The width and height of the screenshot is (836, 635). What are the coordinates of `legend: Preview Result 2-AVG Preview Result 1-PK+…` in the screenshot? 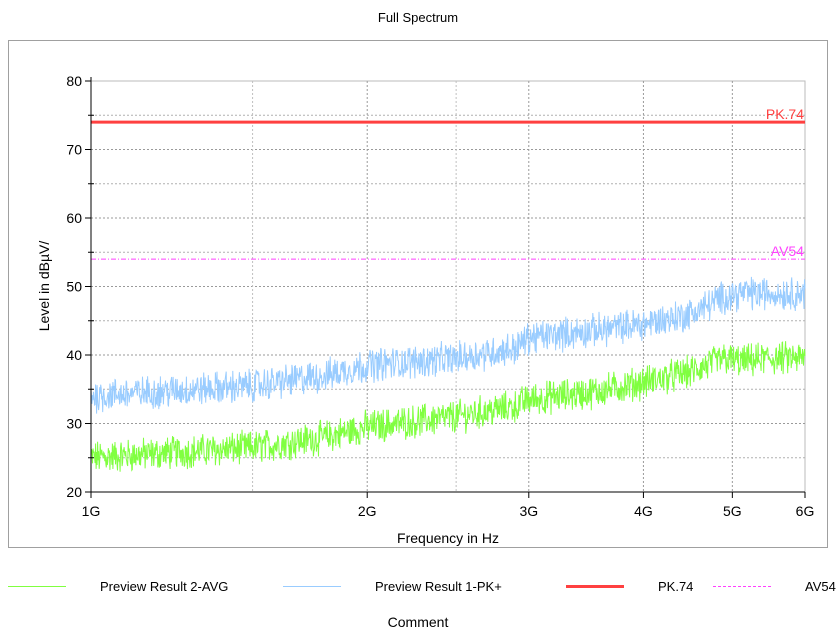 It's located at (418, 589).